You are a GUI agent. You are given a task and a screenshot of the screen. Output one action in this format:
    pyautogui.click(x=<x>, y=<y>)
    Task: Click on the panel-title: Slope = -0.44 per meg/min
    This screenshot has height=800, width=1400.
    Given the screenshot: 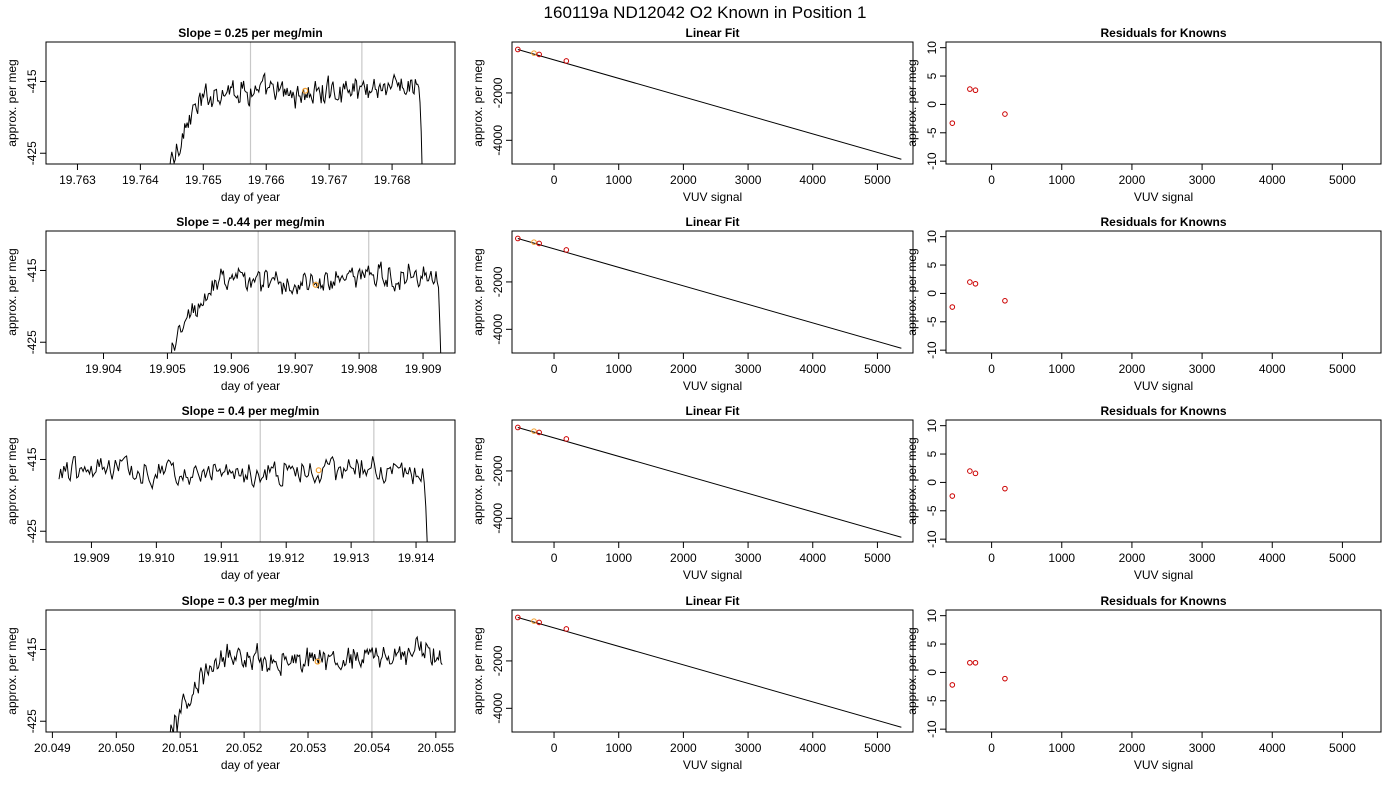 What is the action you would take?
    pyautogui.click(x=250, y=222)
    